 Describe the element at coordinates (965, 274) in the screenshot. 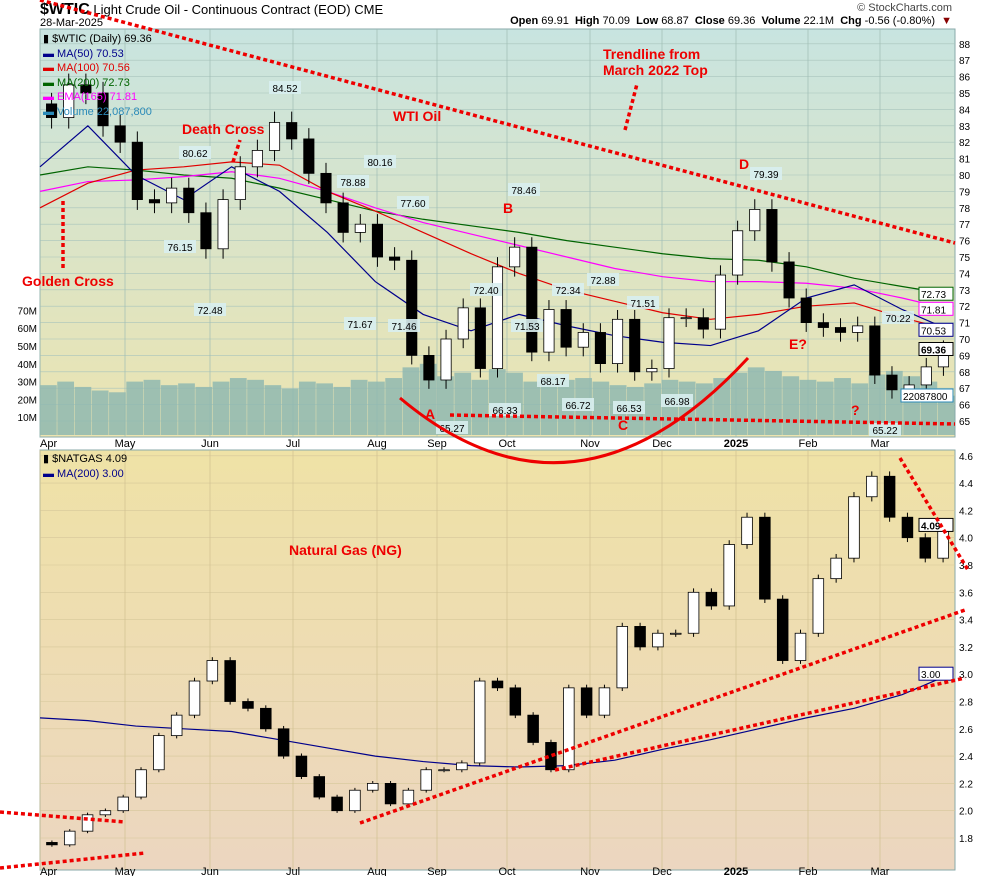

I see `y-tick-label: 74` at that location.